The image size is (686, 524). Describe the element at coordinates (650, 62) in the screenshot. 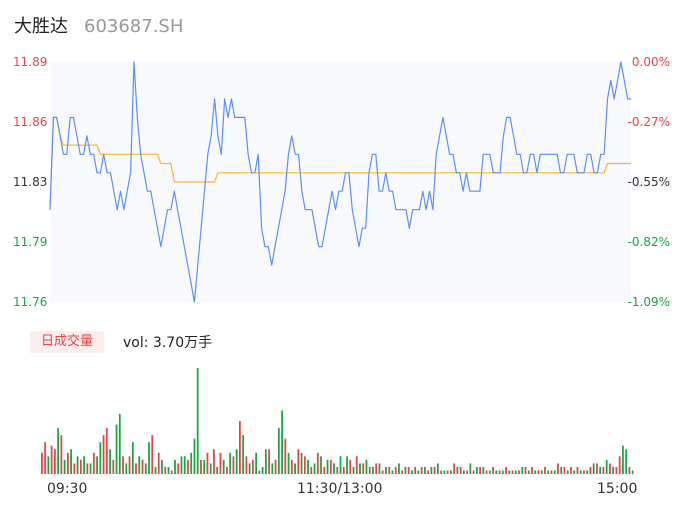

I see `y-right-tick-0: 0.00%` at that location.